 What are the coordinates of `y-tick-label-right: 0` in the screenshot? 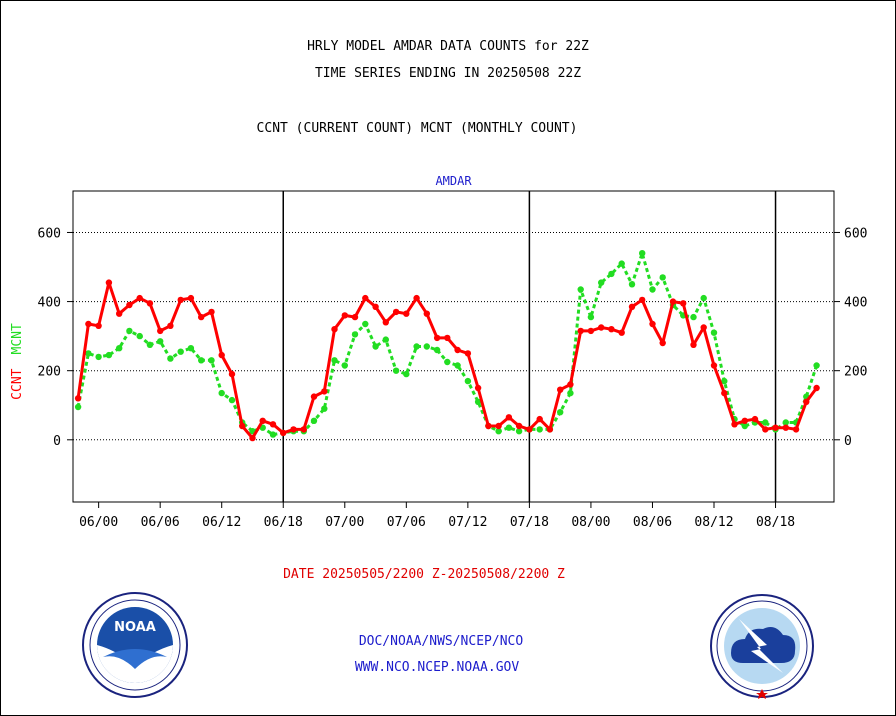 It's located at (848, 441).